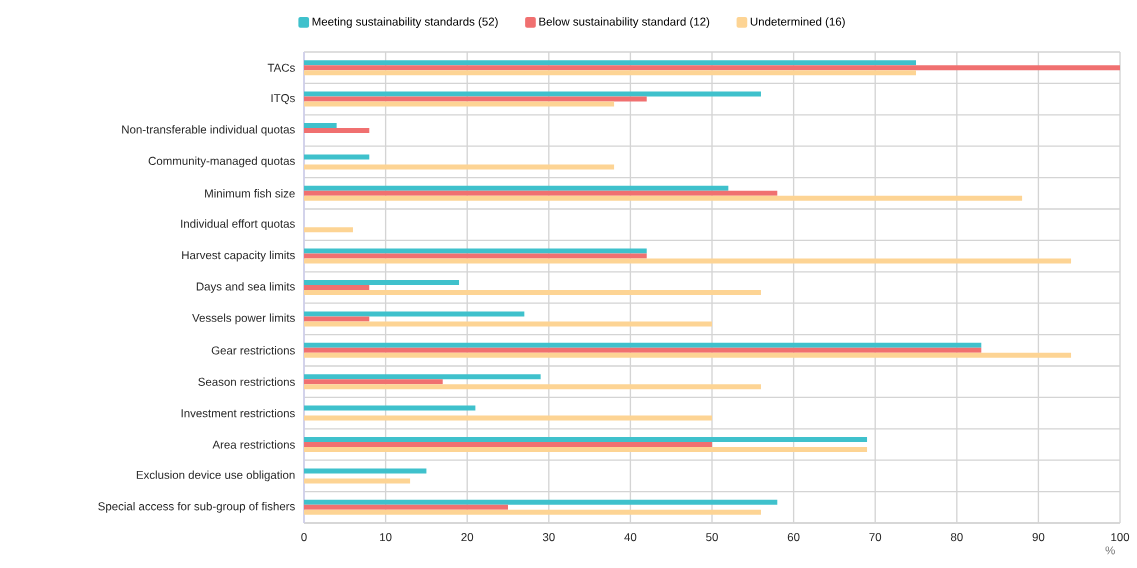  What do you see at coordinates (624, 22) in the screenshot?
I see `legend-label: Below sustainability standard (12)` at bounding box center [624, 22].